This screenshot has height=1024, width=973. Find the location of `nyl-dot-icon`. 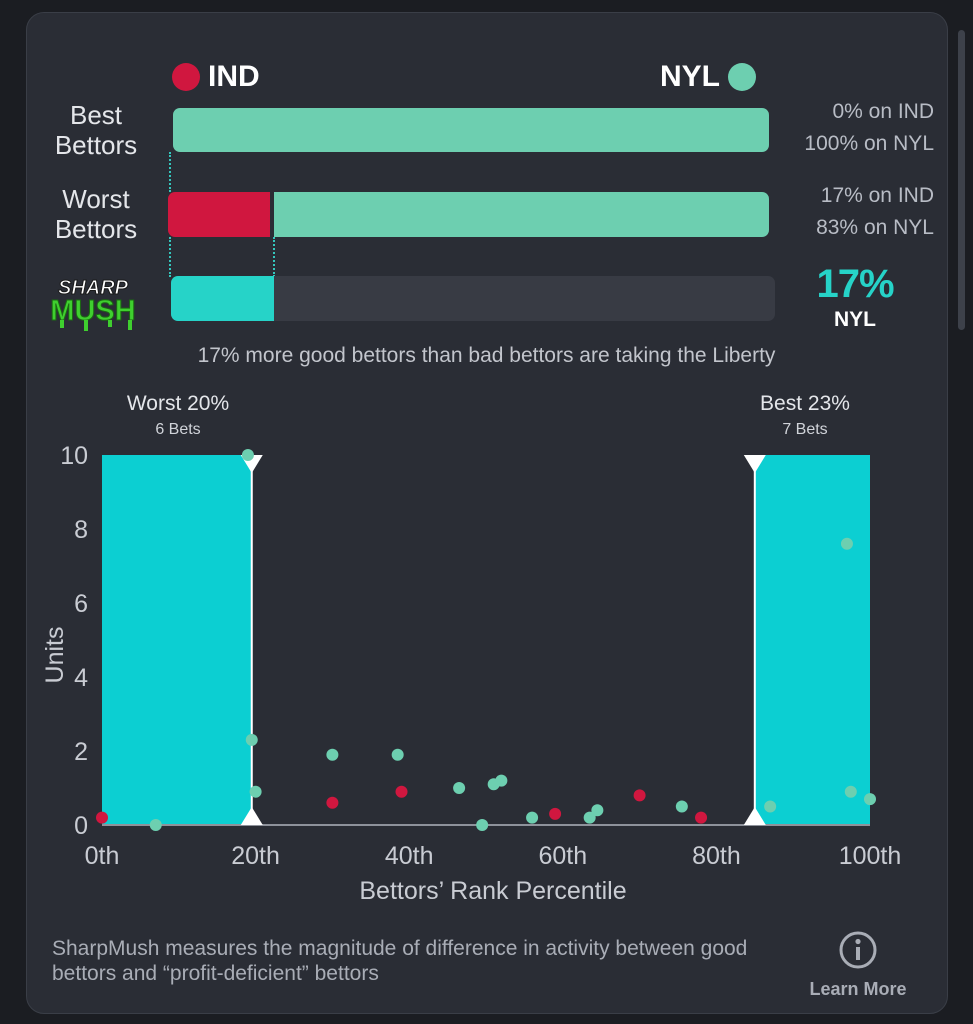

nyl-dot-icon is located at coordinates (742, 77).